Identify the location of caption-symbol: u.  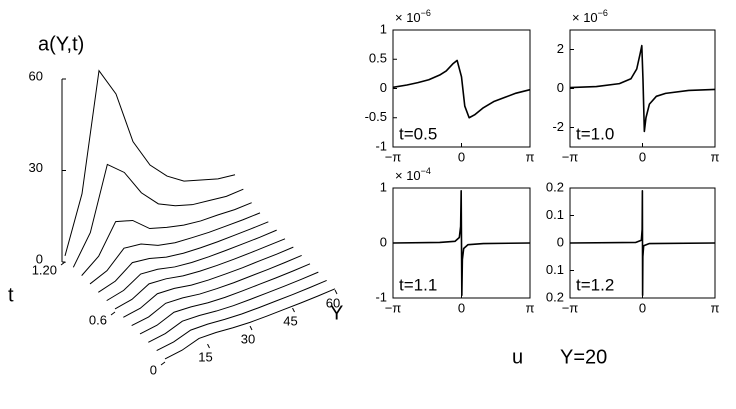
(517, 357).